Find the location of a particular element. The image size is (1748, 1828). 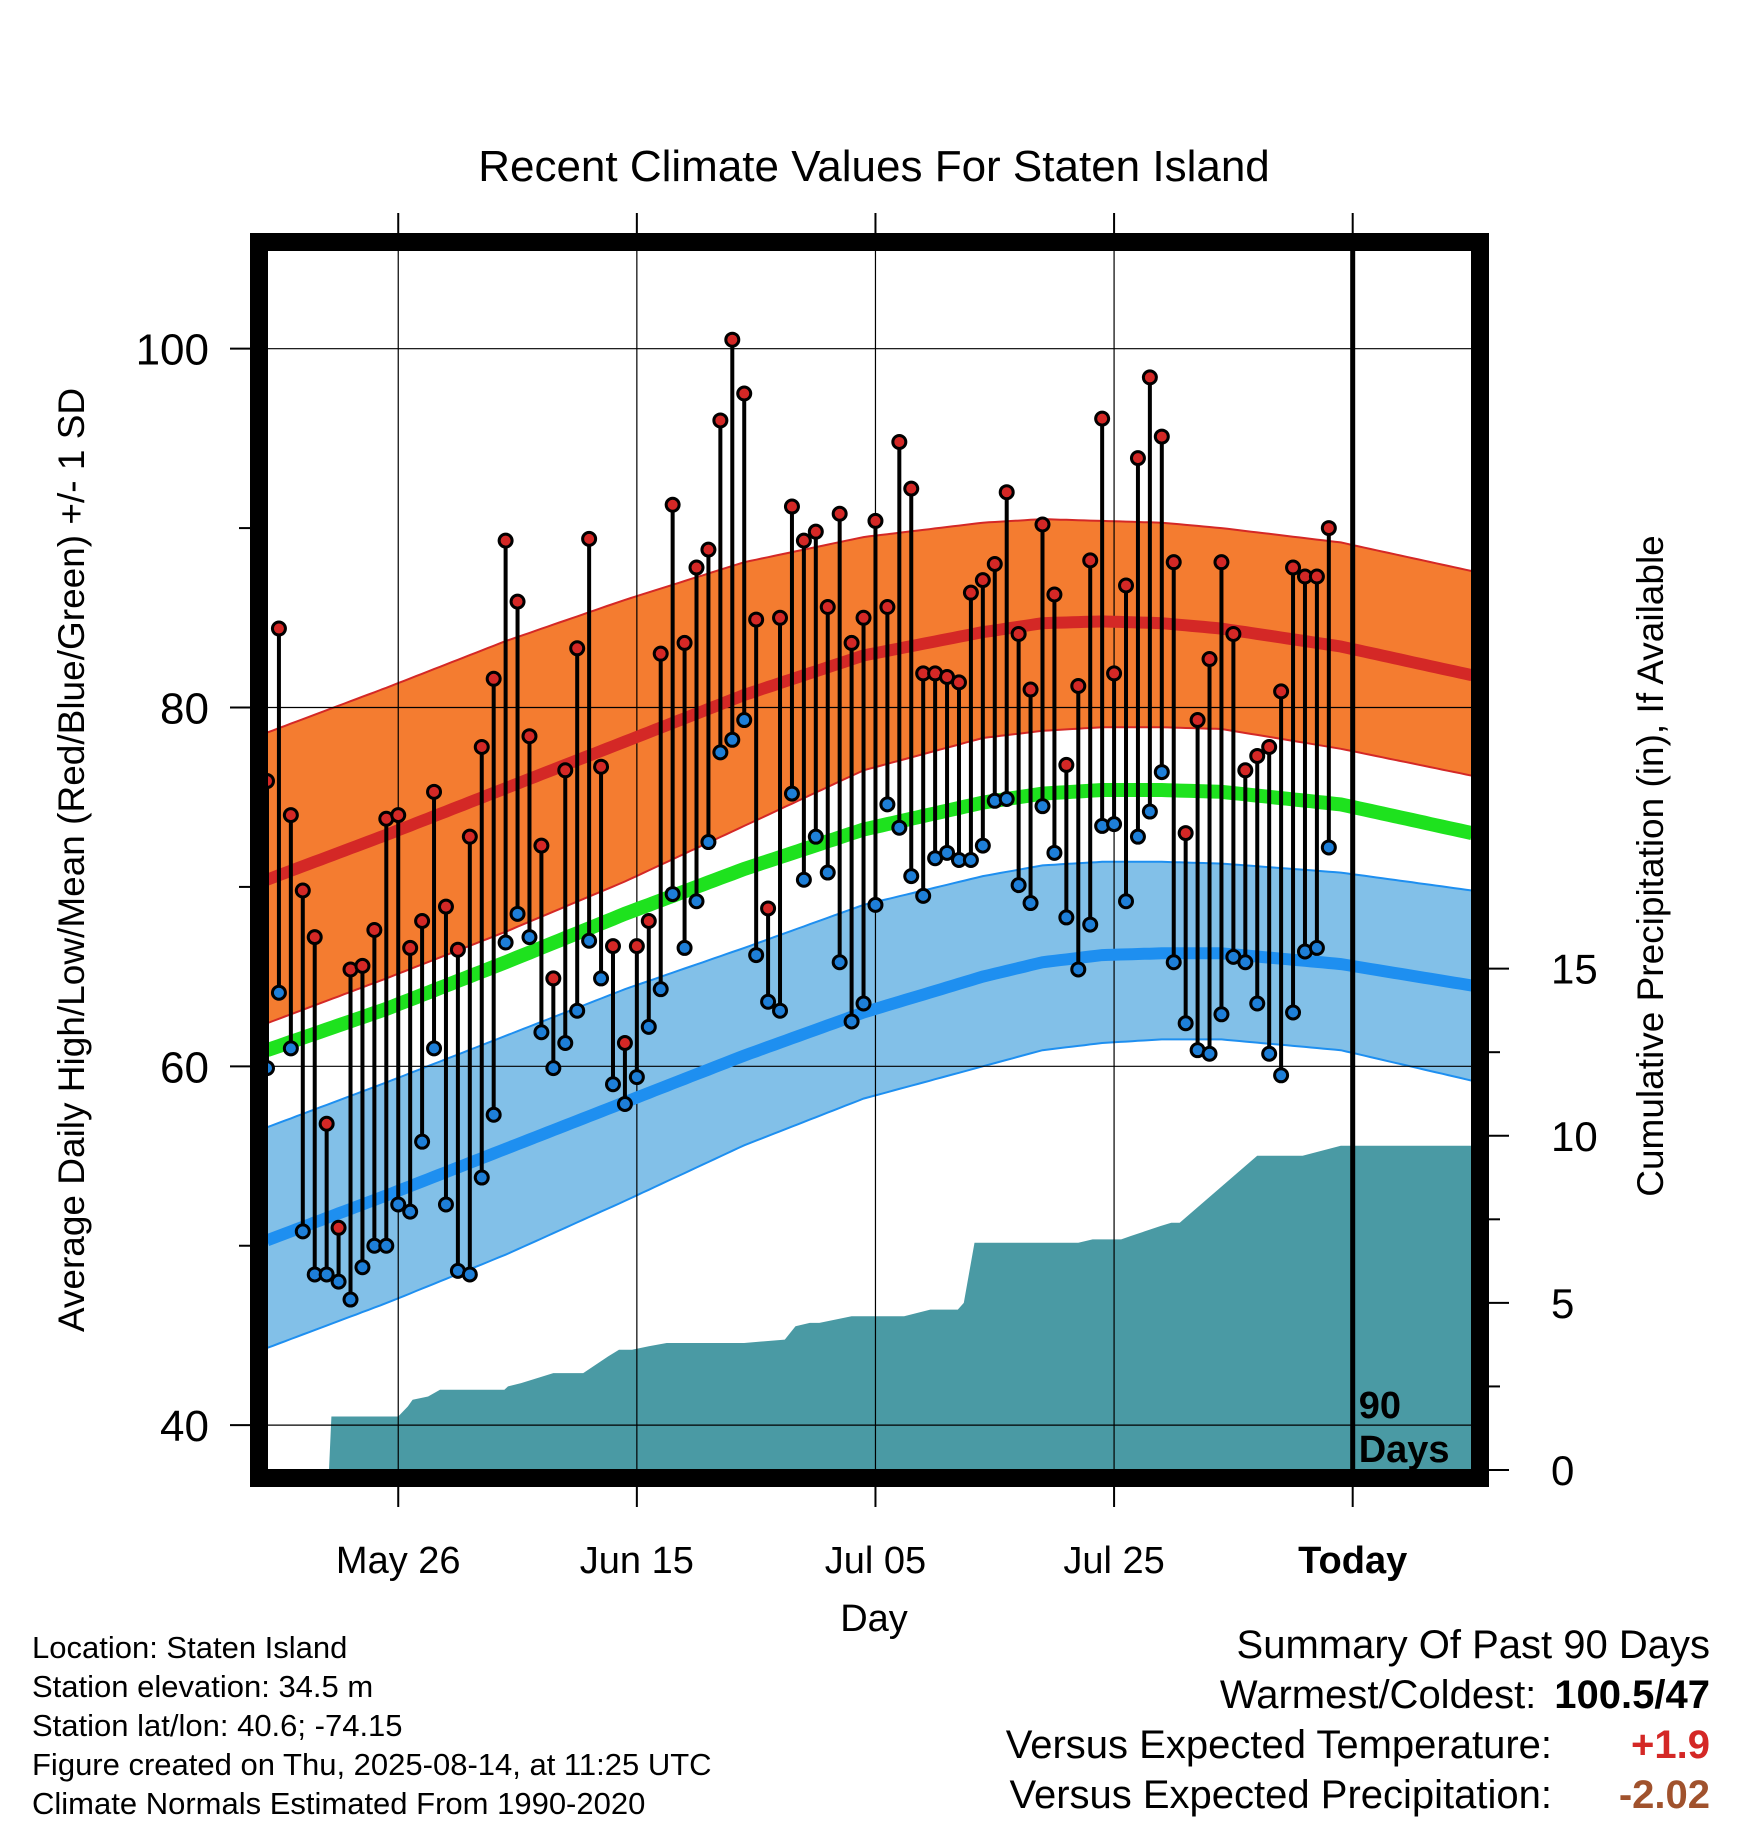

precip-departure-label: Versus Expected Precipitation: is located at coordinates (1280, 1795).